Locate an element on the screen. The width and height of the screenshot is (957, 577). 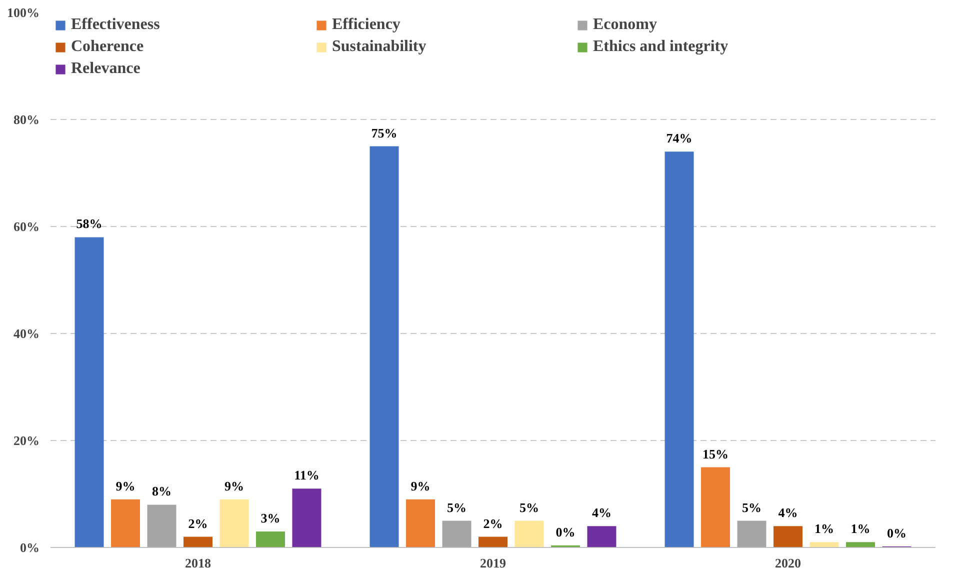
legend-label: Coherence is located at coordinates (108, 47).